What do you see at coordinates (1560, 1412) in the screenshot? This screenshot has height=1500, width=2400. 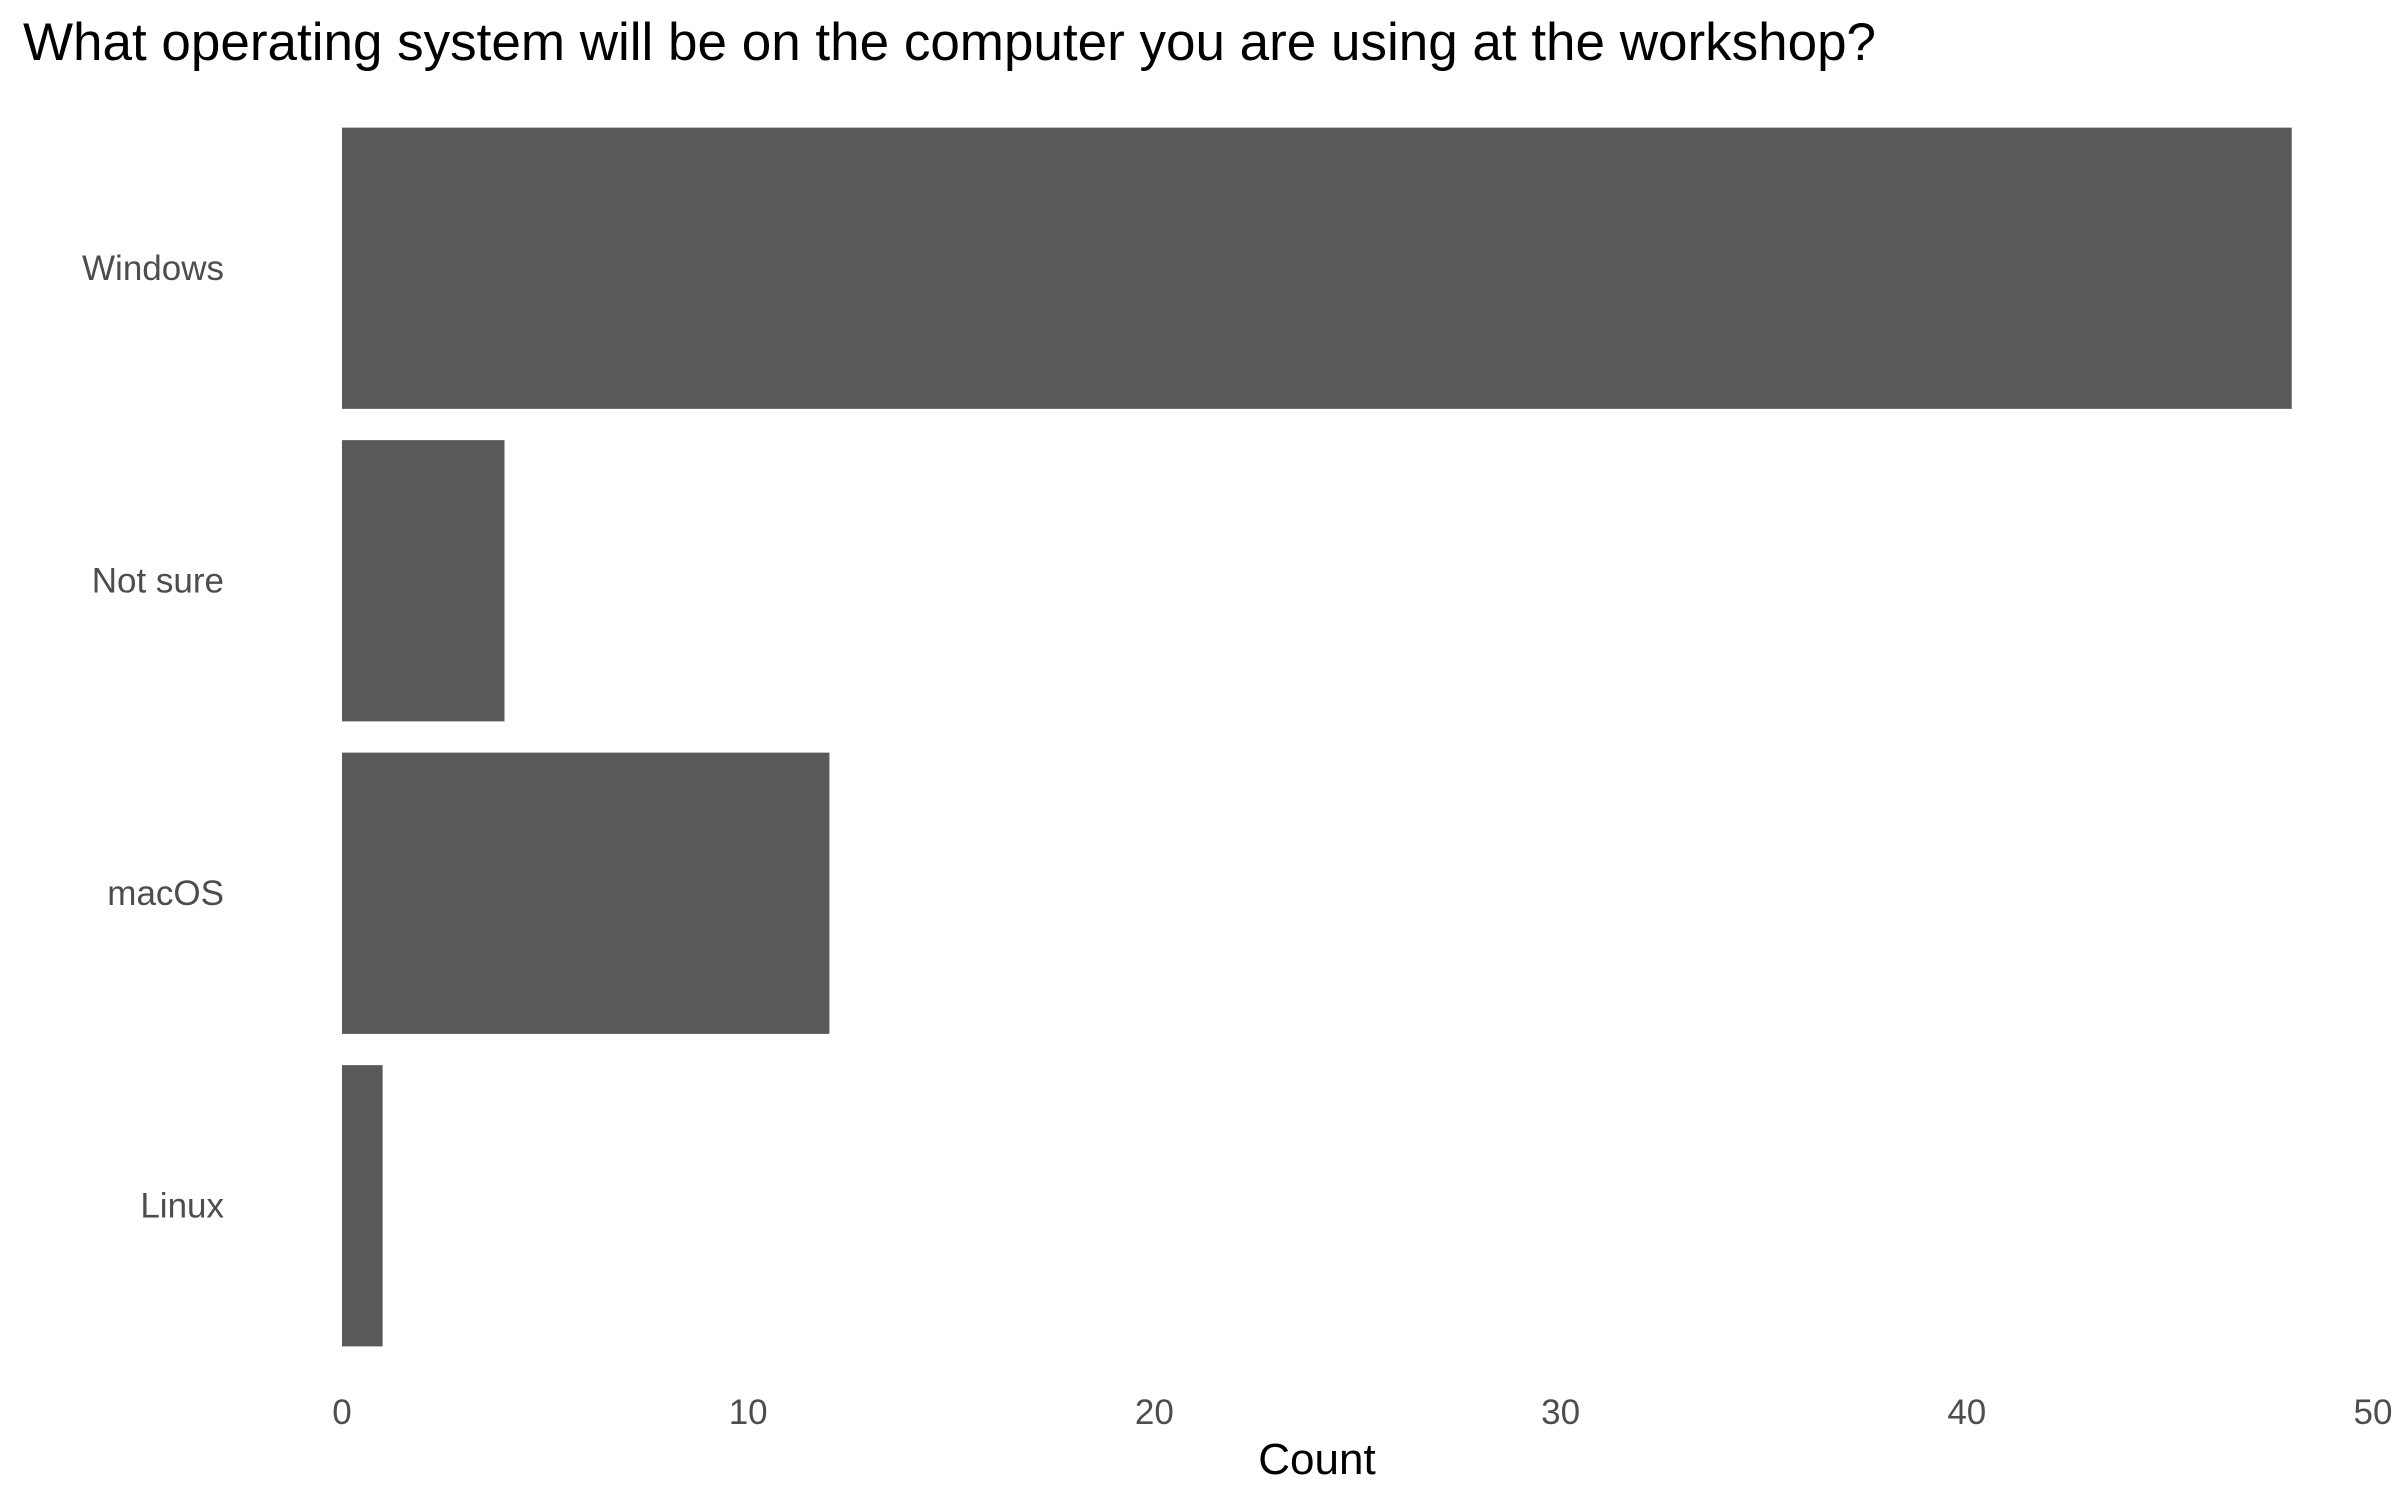 I see `x-tick-label-30: 30` at bounding box center [1560, 1412].